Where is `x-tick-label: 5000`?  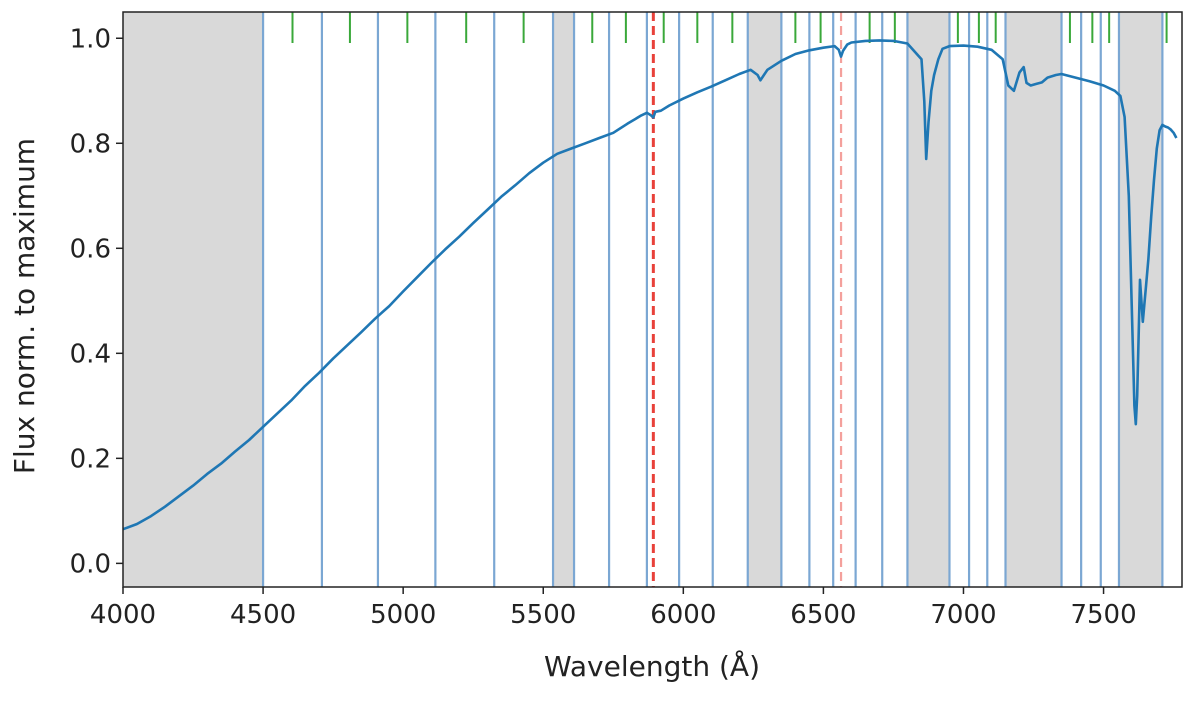
x-tick-label: 5000 is located at coordinates (403, 615).